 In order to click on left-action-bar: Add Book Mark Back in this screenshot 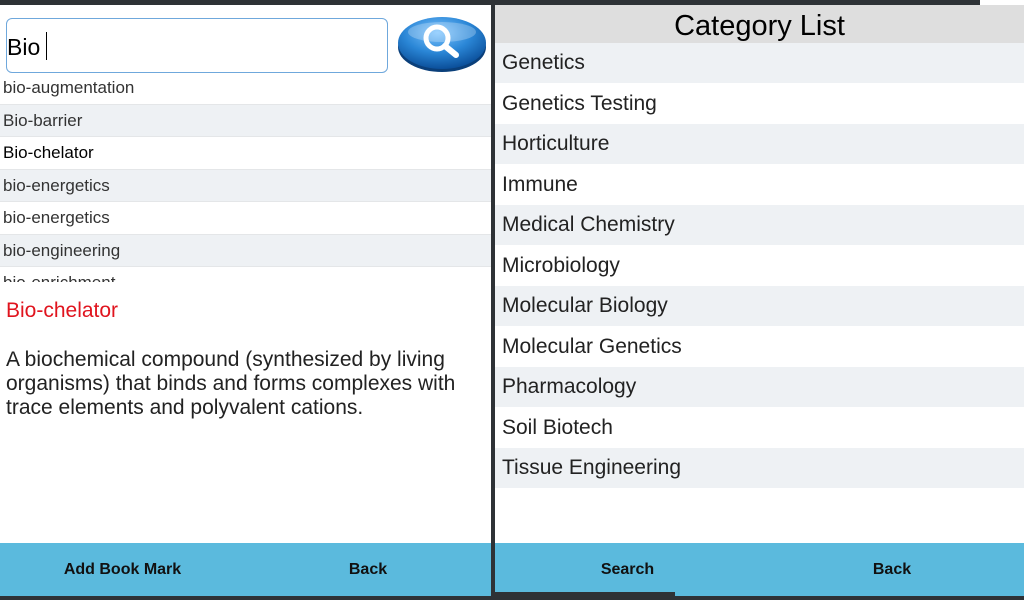, I will do `click(245, 569)`.